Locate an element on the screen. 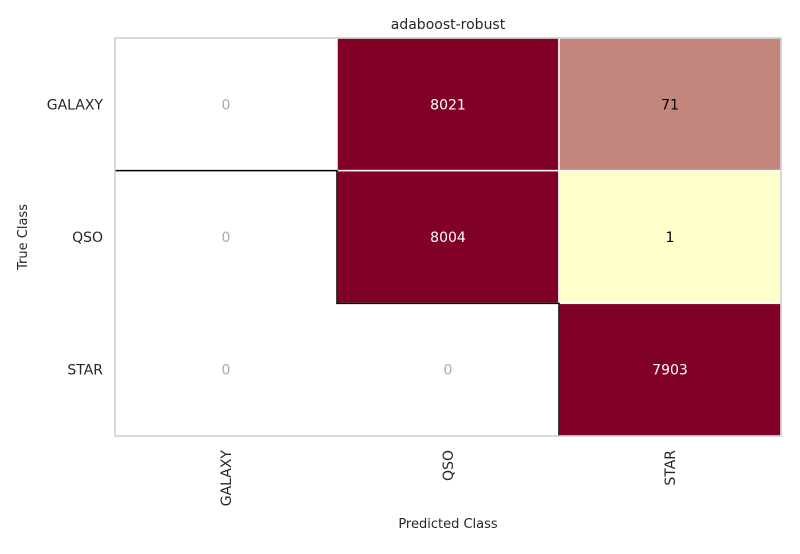 This screenshot has height=554, width=800. cell-value-label: 8021 is located at coordinates (448, 105).